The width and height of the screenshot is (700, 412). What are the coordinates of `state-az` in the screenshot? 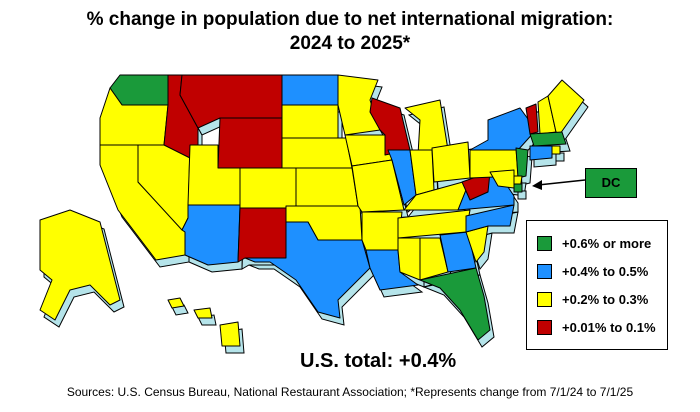 It's located at (211, 235).